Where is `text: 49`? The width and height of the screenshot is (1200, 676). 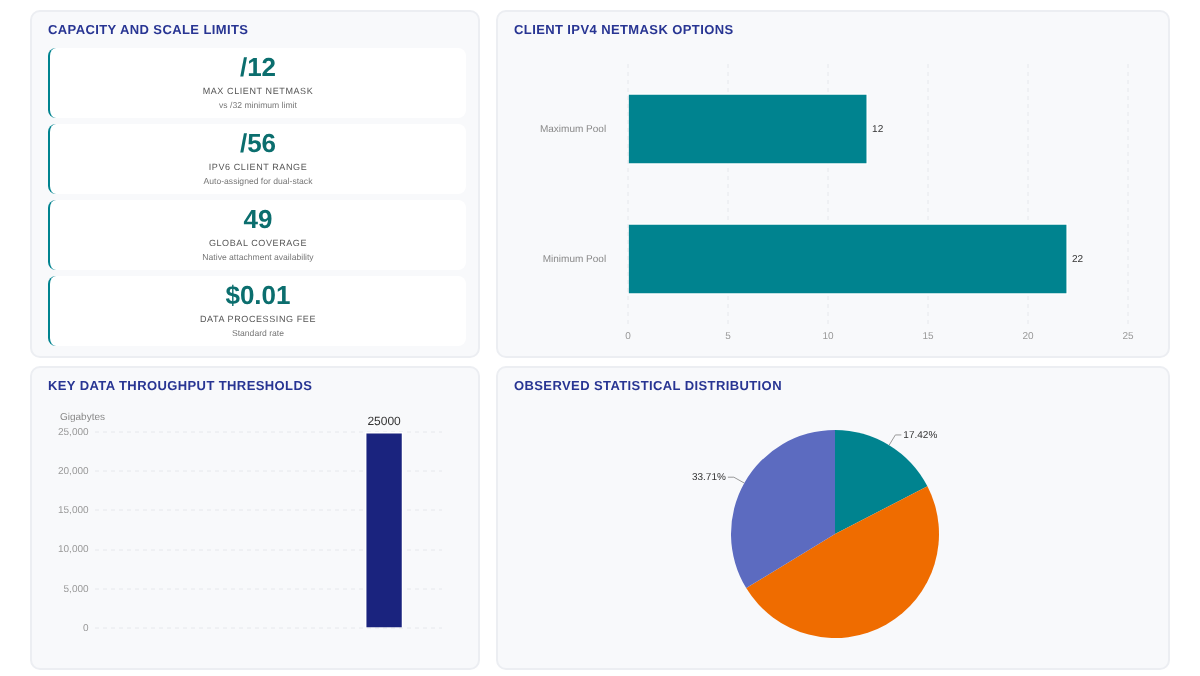
text: 49 is located at coordinates (258, 219).